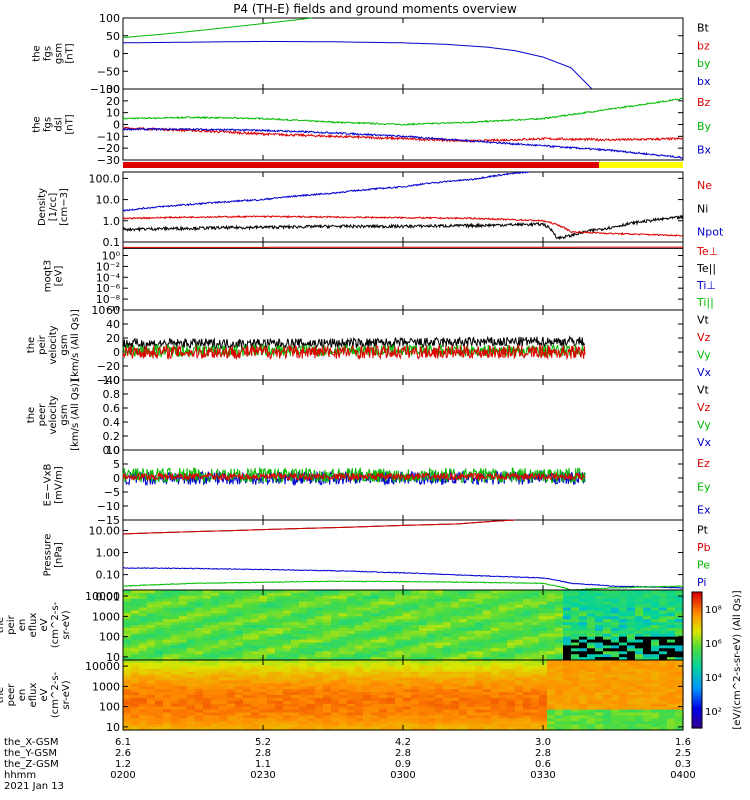 The width and height of the screenshot is (750, 800). I want to click on legend-label: Ex, so click(704, 510).